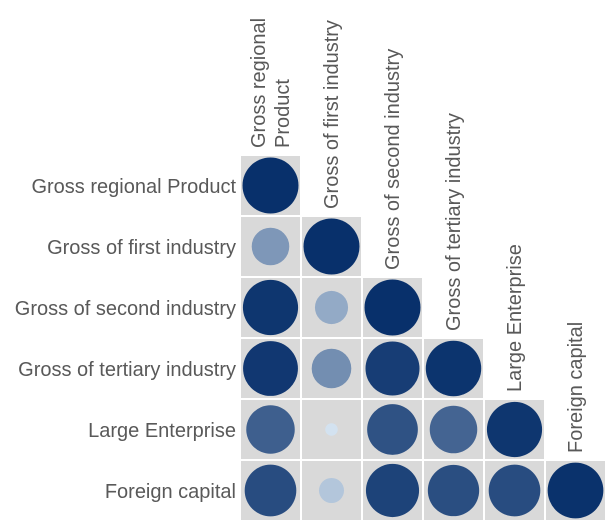 The height and width of the screenshot is (532, 616). I want to click on row-label: Large Enterprise, so click(162, 430).